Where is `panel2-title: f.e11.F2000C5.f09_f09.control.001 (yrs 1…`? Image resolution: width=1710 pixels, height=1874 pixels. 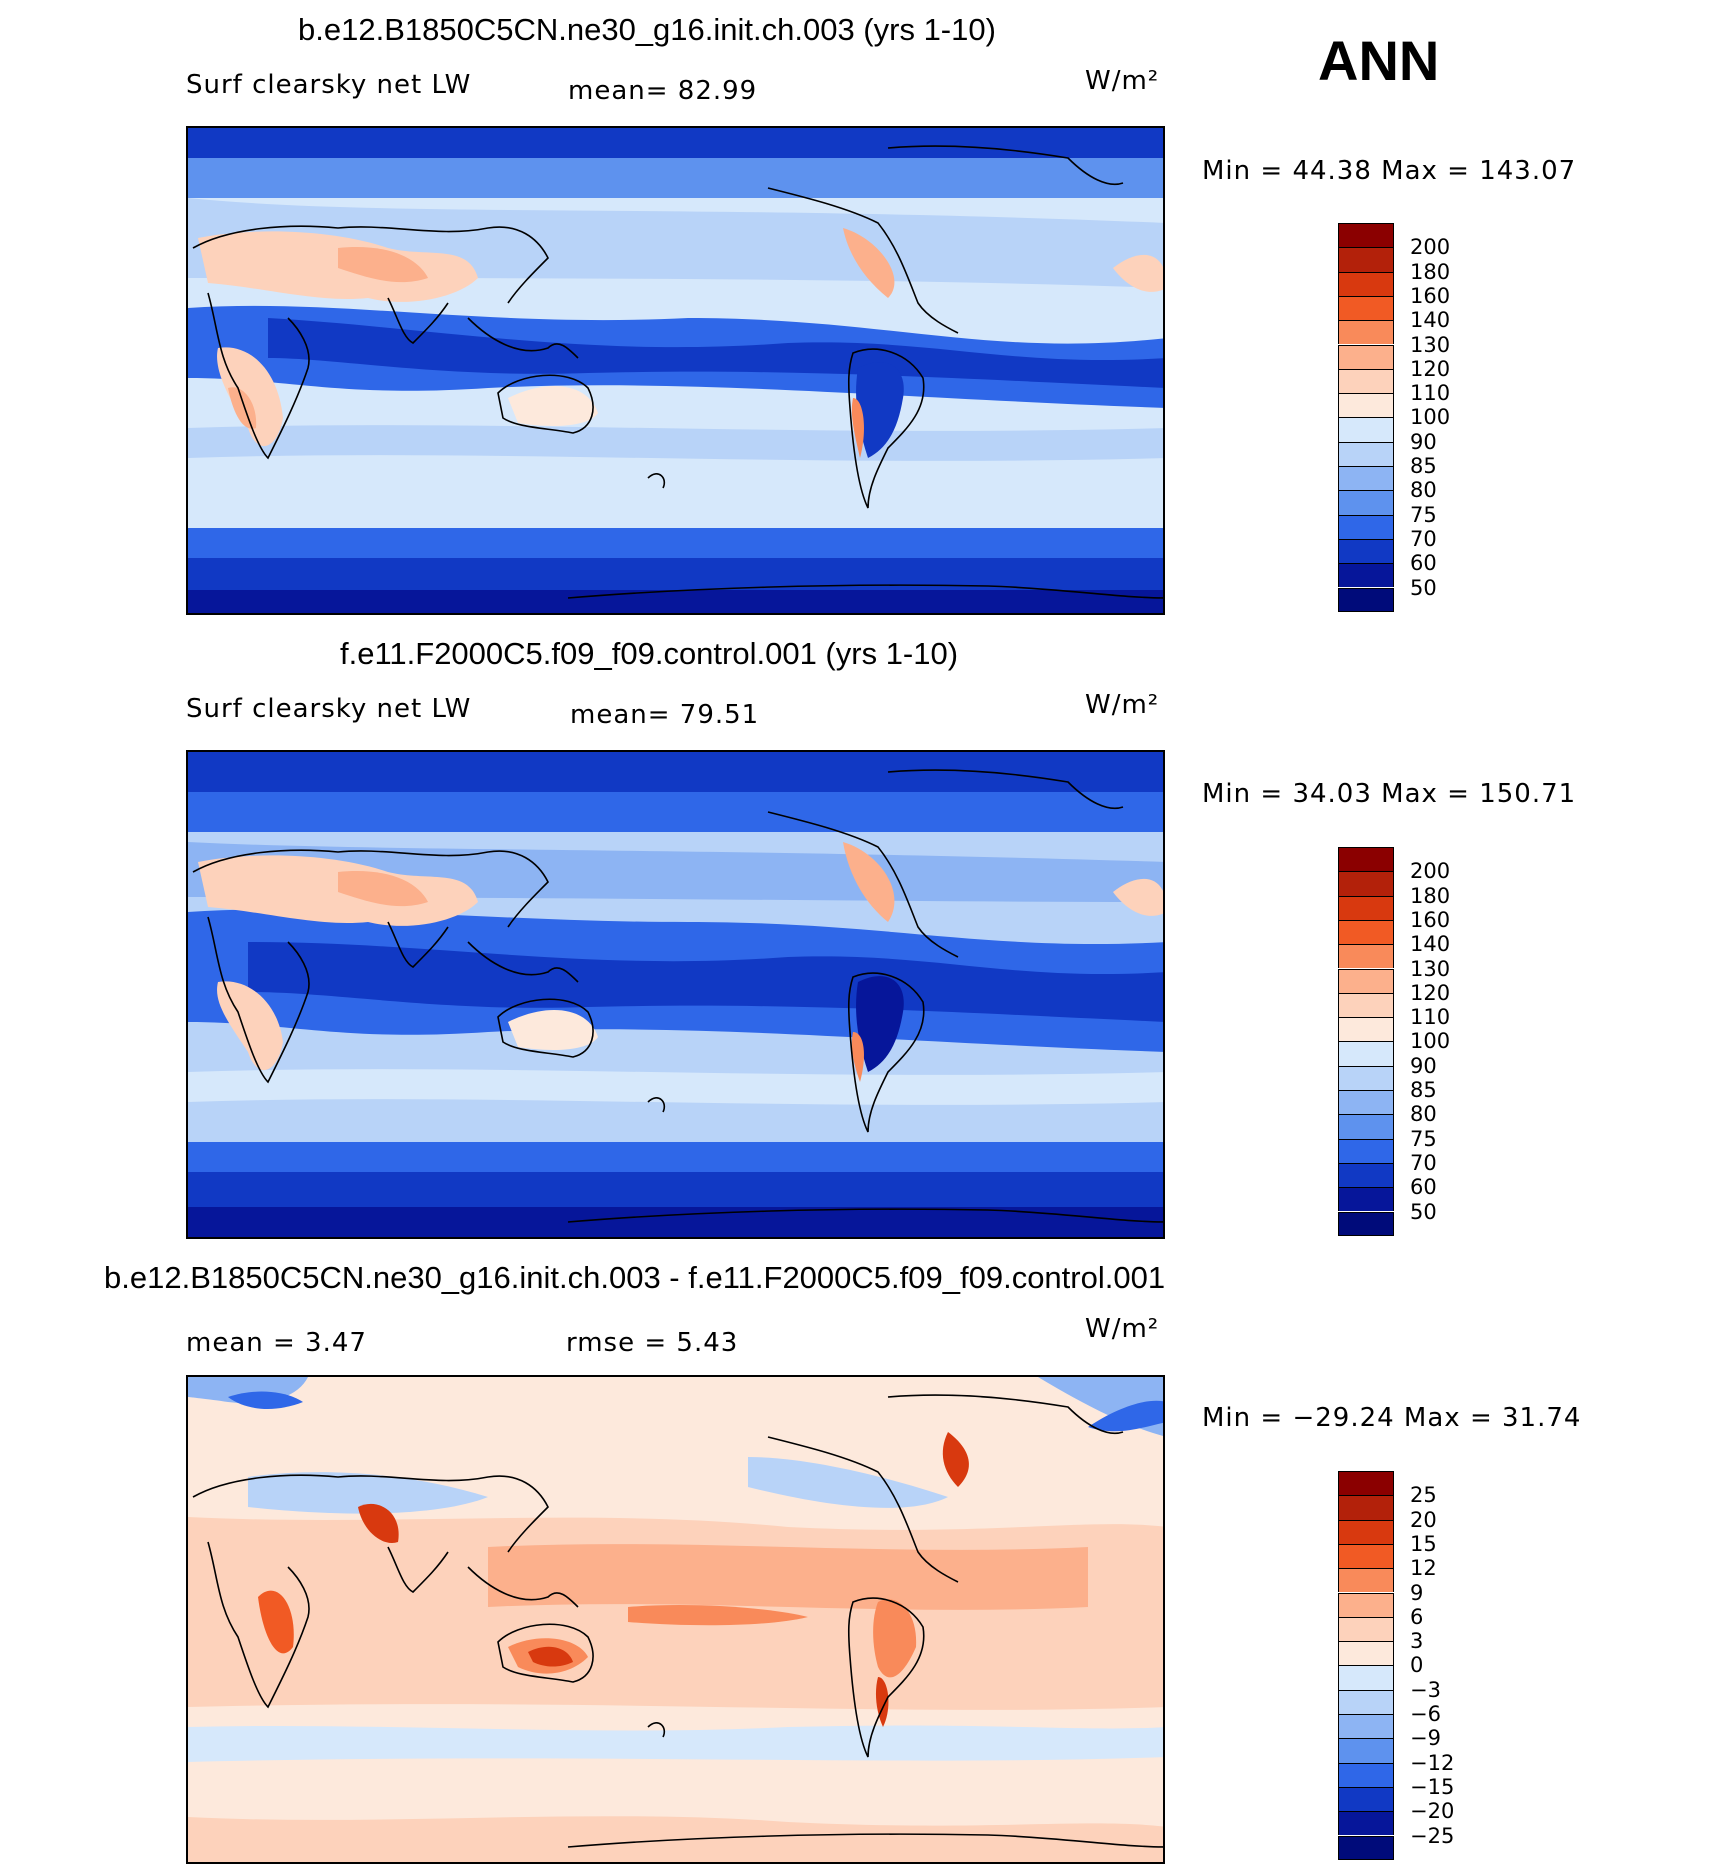
panel2-title: f.e11.F2000C5.f09_f09.control.001 (yrs 1… is located at coordinates (649, 653).